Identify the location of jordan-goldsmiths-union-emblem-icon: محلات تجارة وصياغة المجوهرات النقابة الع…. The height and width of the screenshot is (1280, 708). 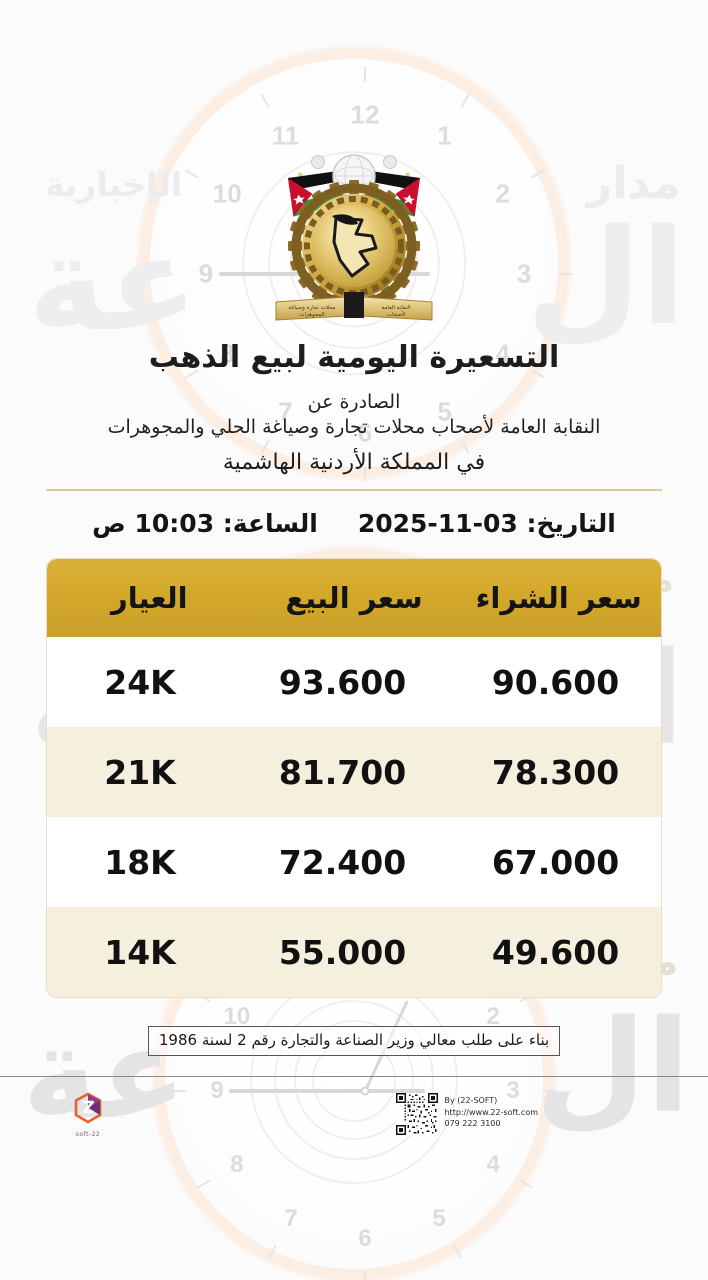
(354, 237).